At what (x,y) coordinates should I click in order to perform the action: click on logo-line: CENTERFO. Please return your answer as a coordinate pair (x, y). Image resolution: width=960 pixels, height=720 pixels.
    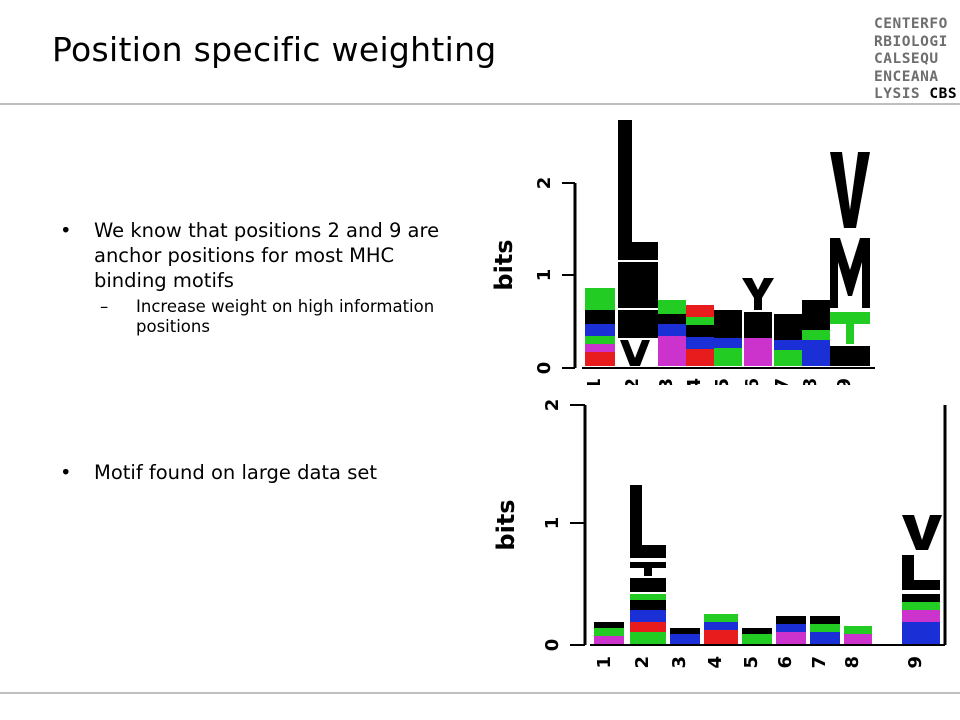
    Looking at the image, I should click on (911, 24).